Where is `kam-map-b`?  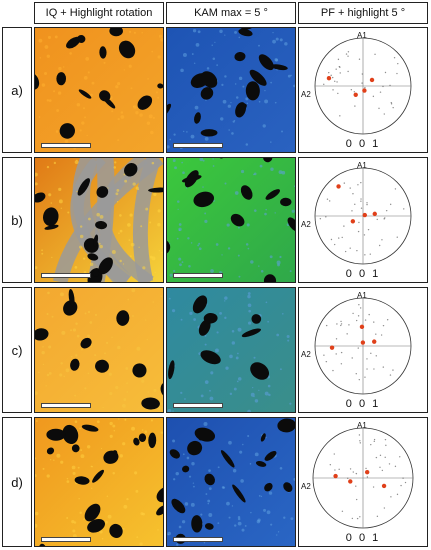 kam-map-b is located at coordinates (231, 220).